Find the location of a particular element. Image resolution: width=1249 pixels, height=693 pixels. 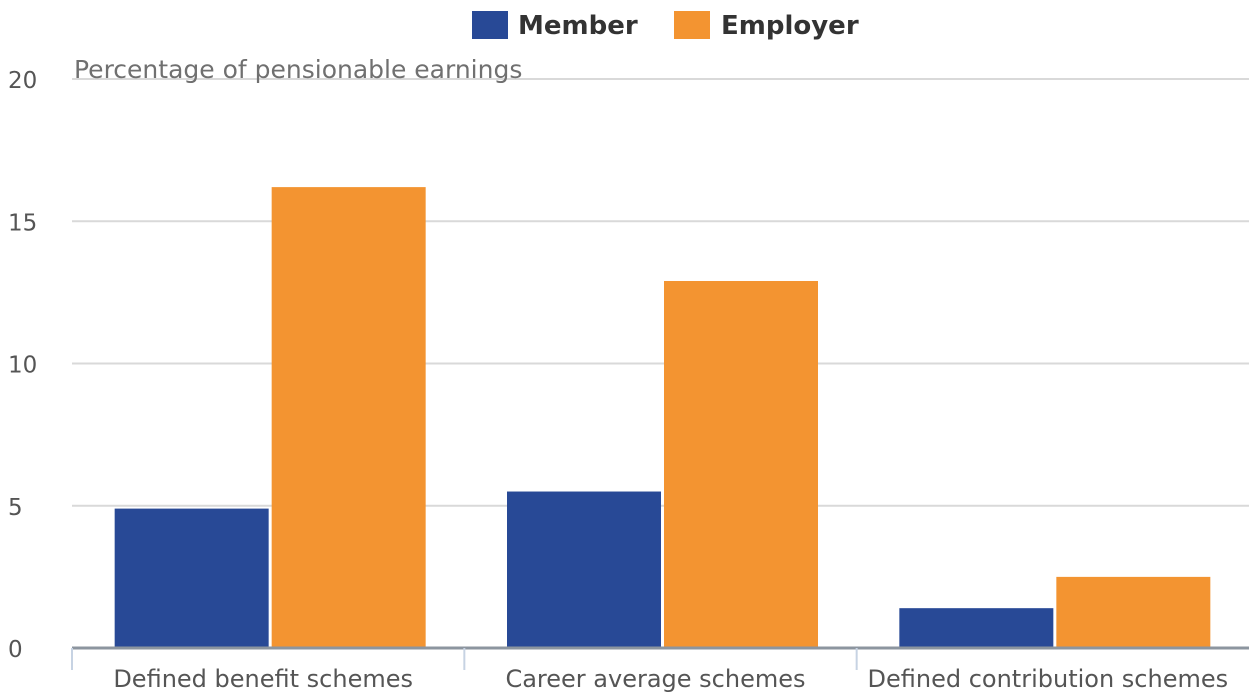

legend-label-member: Member is located at coordinates (578, 26).